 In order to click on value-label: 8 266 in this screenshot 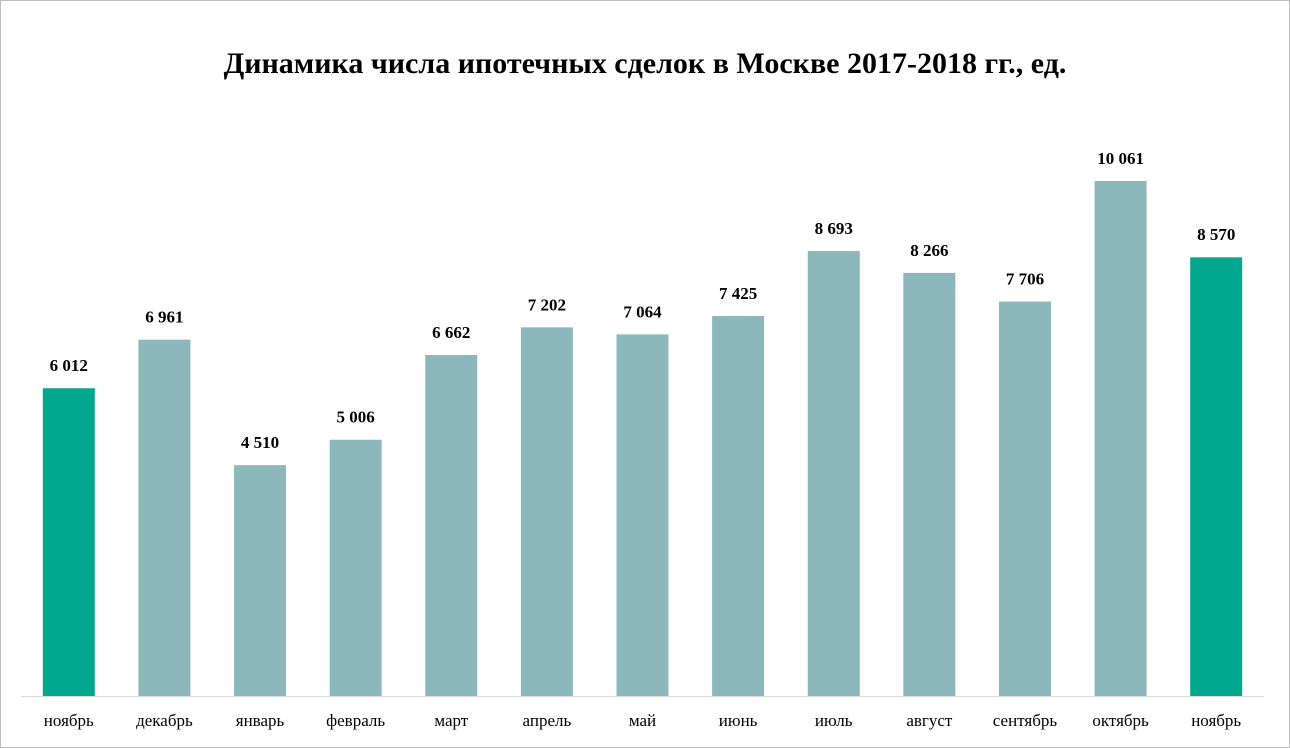, I will do `click(929, 250)`.